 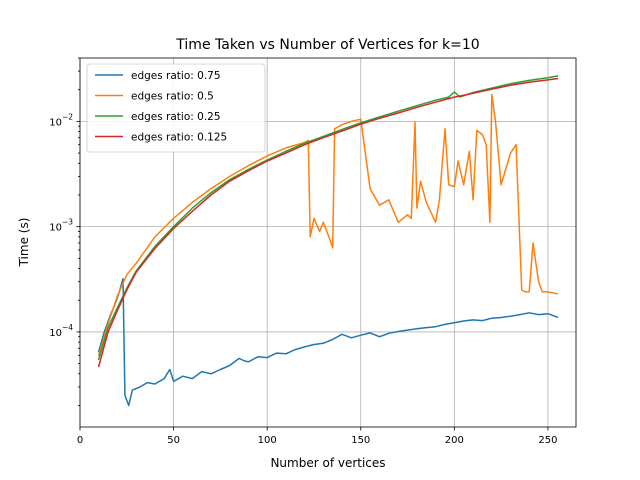 What do you see at coordinates (24, 243) in the screenshot?
I see `y-axis-label: Time (s)` at bounding box center [24, 243].